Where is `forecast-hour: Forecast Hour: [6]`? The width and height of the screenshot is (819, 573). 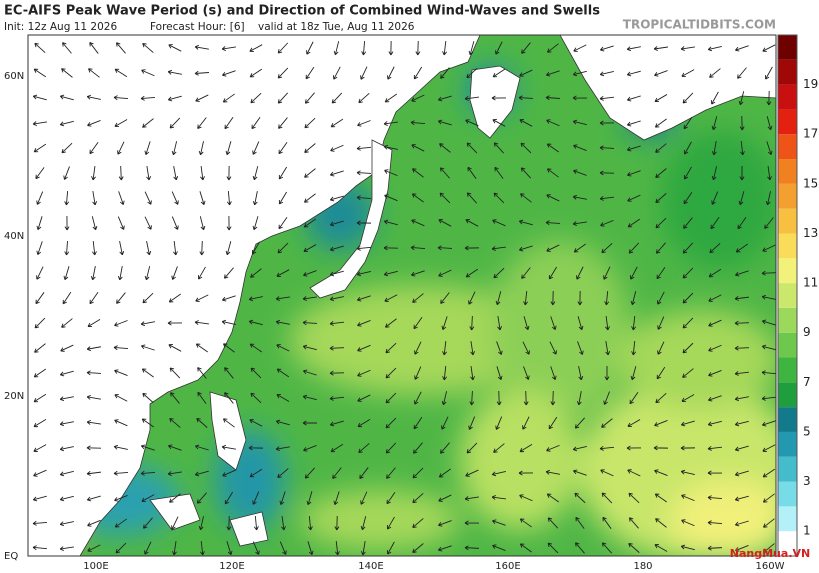 forecast-hour: Forecast Hour: [6] is located at coordinates (197, 27).